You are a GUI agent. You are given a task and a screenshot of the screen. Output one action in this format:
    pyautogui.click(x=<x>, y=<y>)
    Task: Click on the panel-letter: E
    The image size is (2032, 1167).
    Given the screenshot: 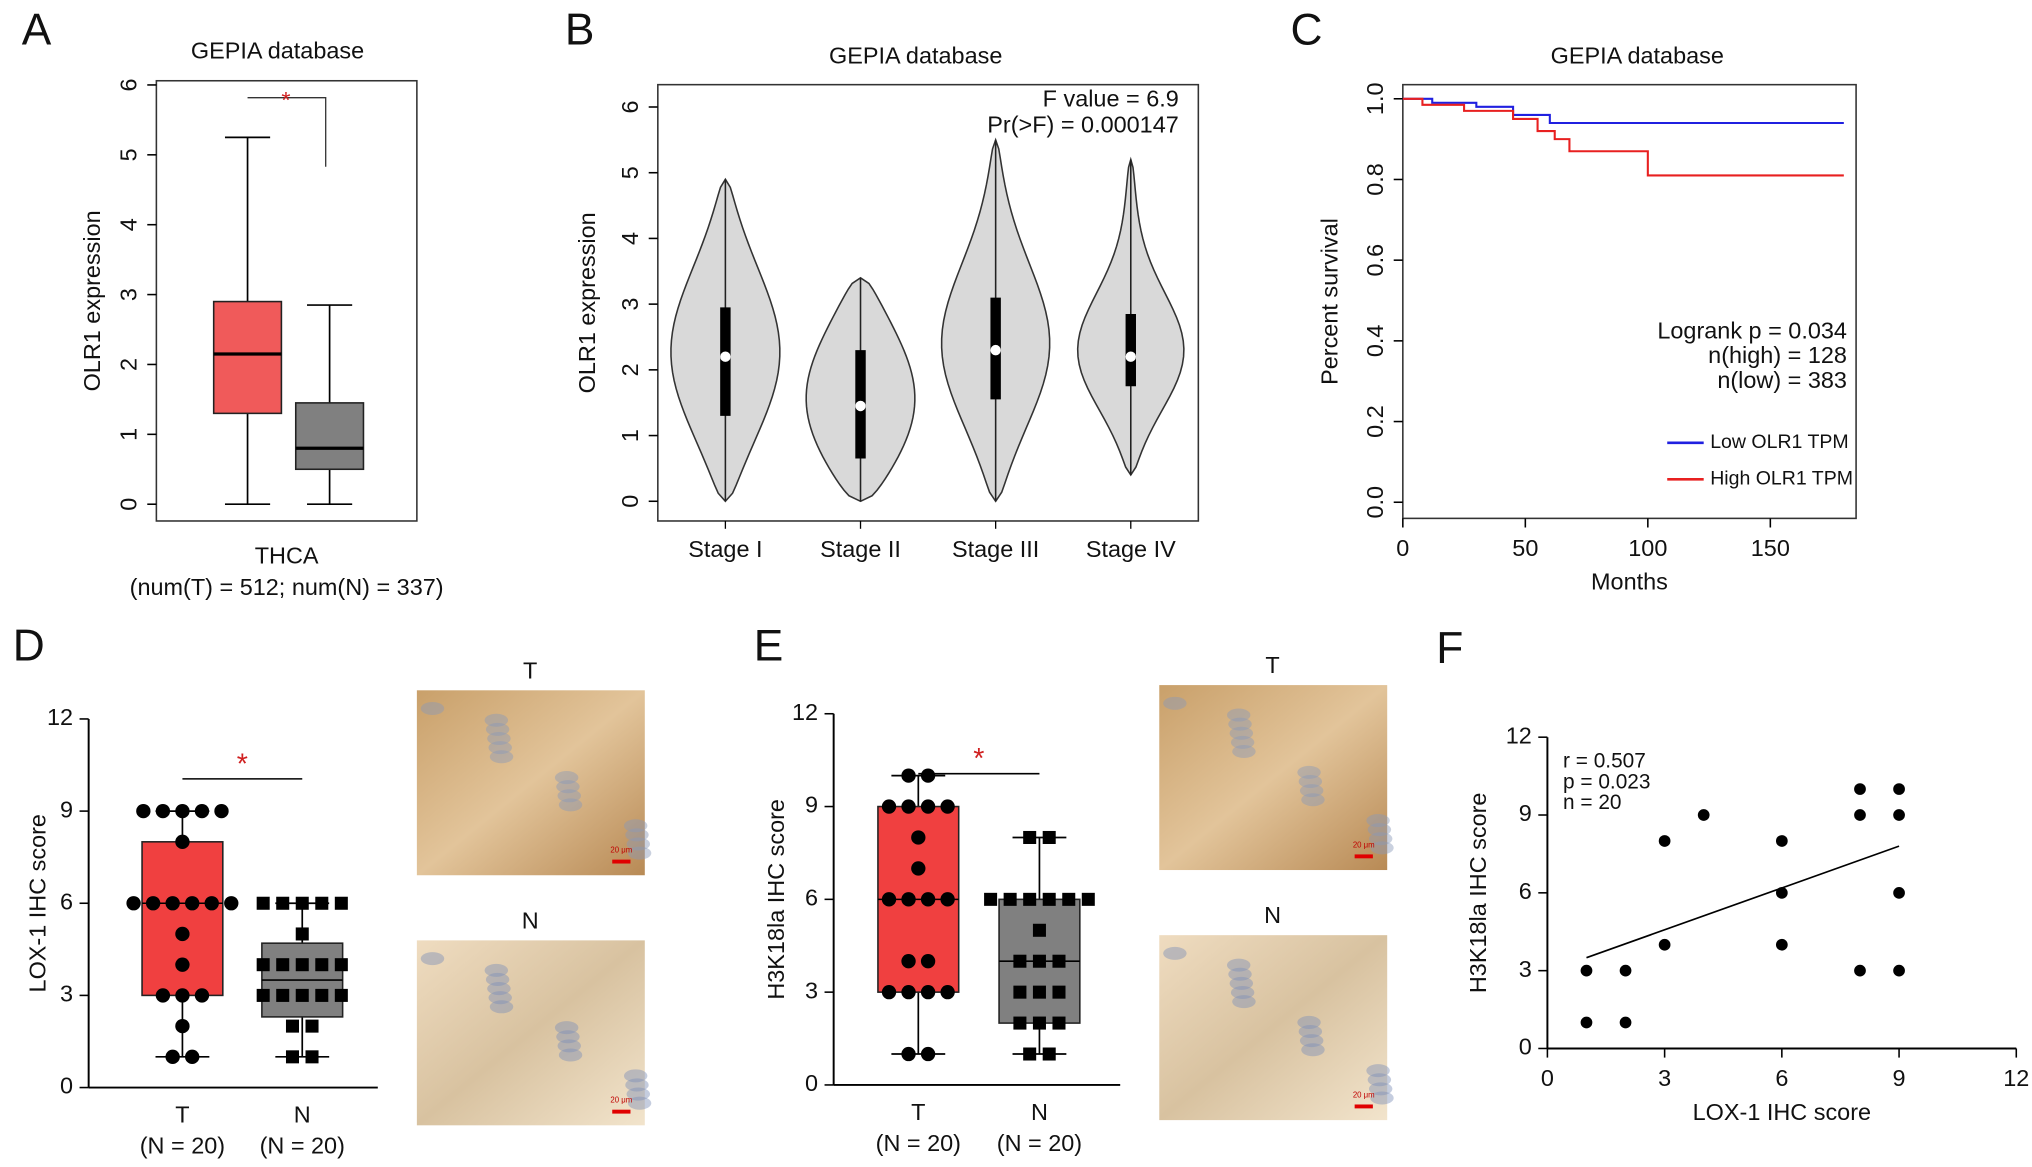 What is the action you would take?
    pyautogui.click(x=769, y=645)
    